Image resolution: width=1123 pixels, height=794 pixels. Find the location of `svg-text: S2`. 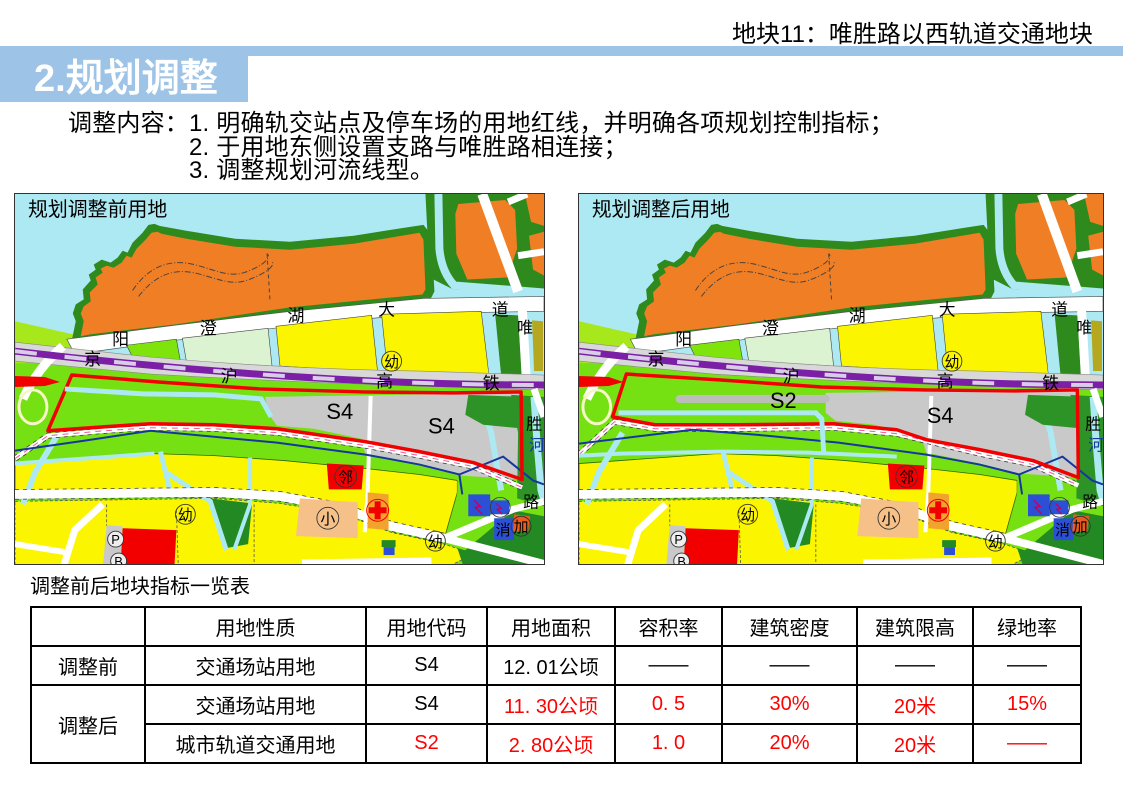

svg-text: S2 is located at coordinates (783, 400).